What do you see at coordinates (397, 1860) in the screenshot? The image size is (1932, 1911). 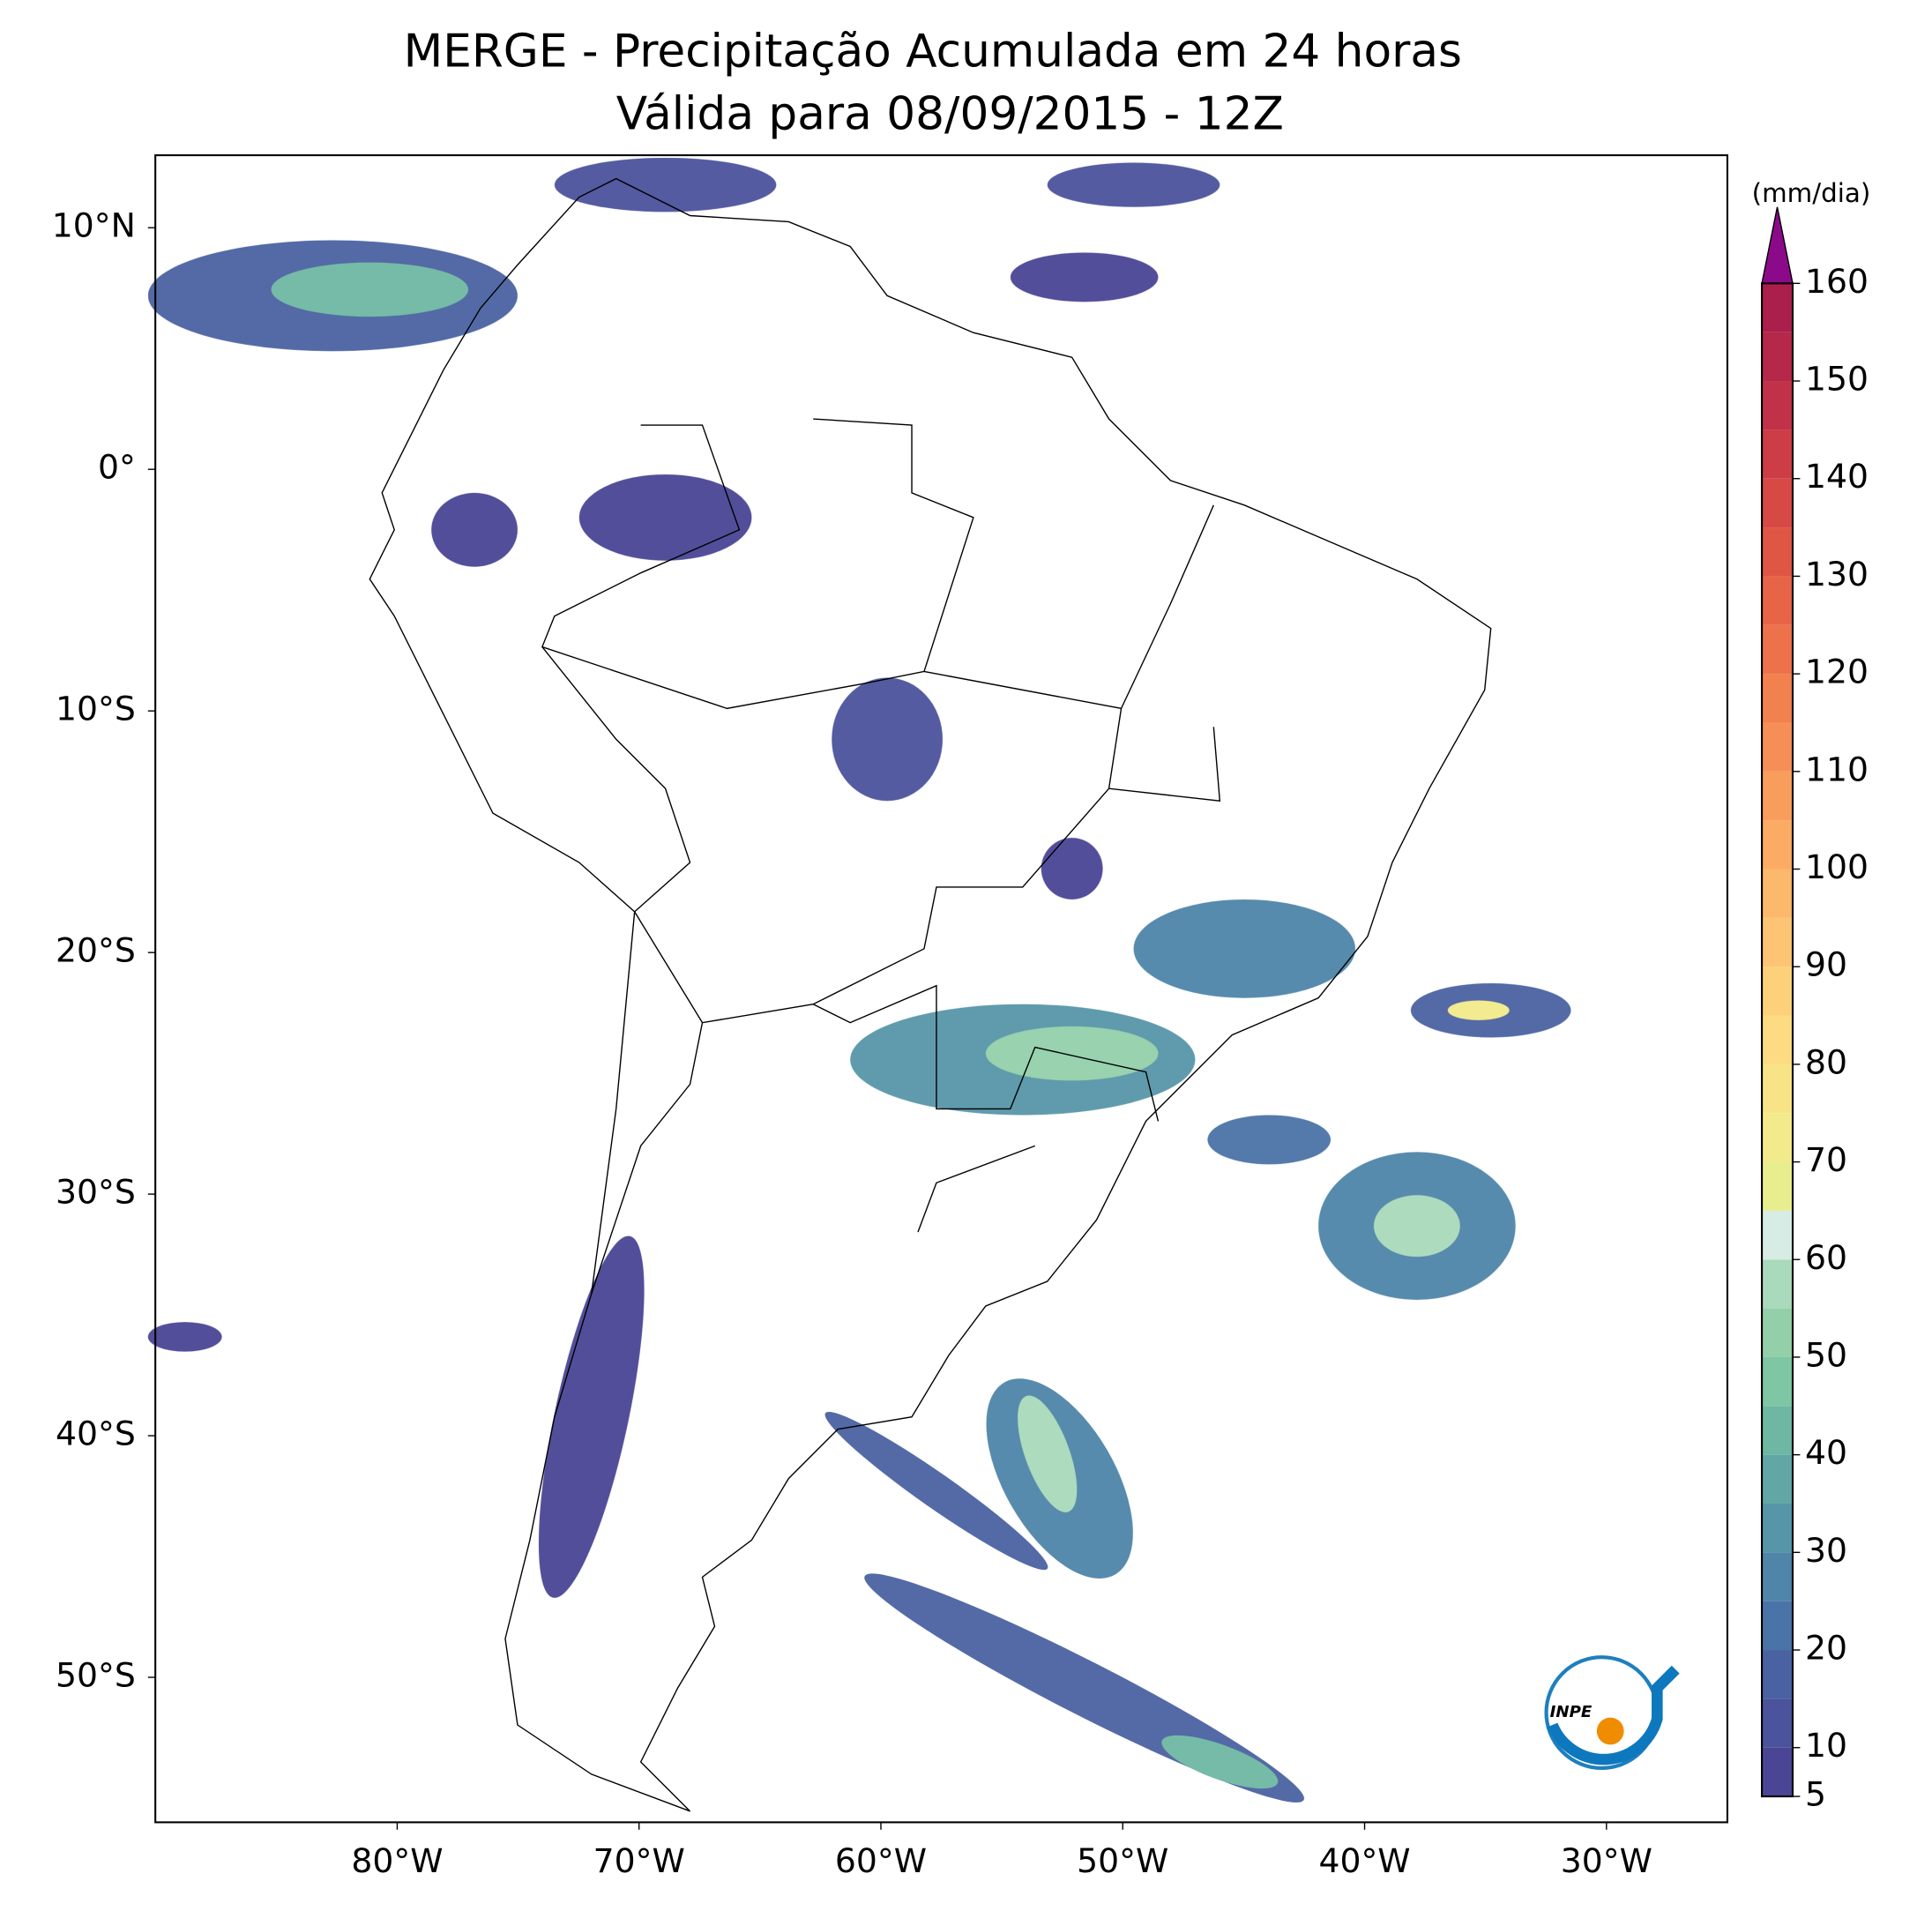 I see `x-tick-label: 80°W` at bounding box center [397, 1860].